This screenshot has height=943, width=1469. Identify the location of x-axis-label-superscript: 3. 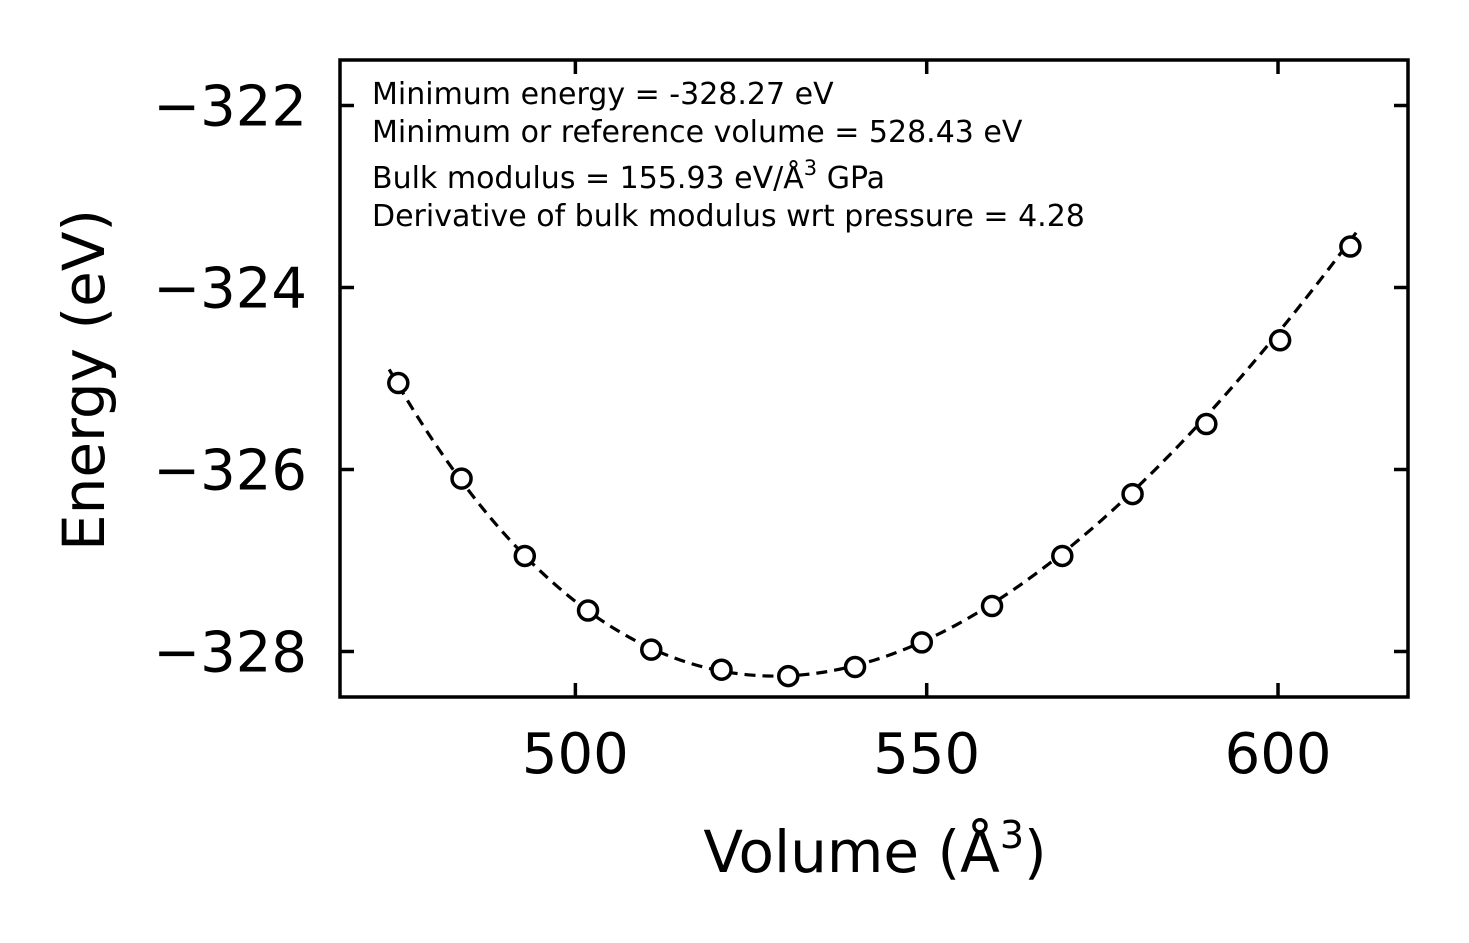
(1012, 835).